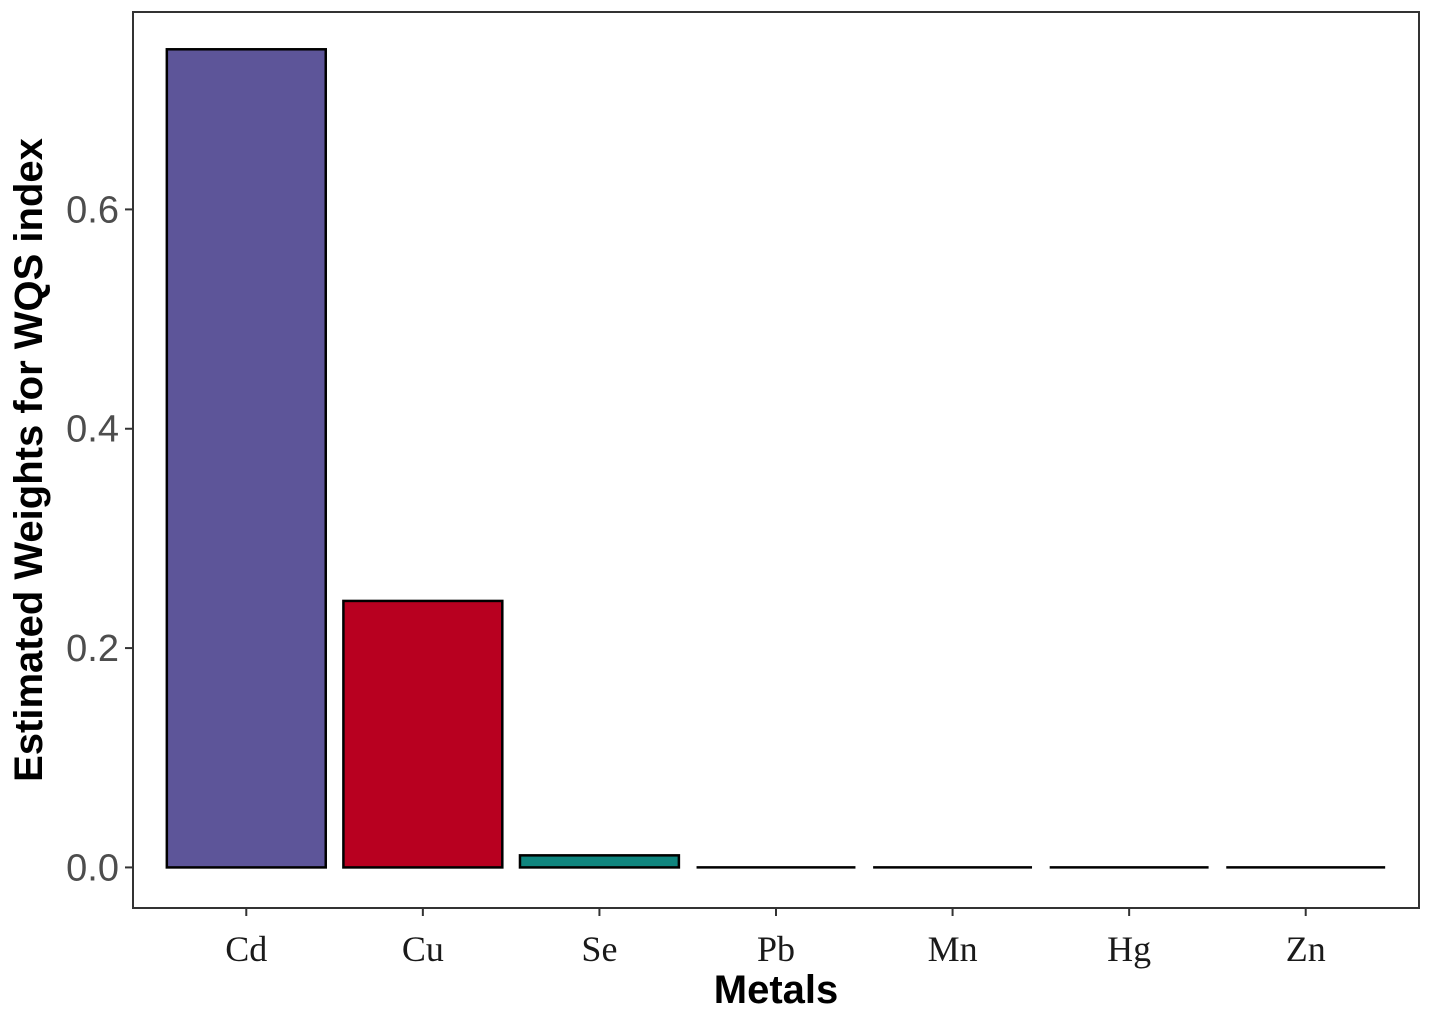 This screenshot has height=1012, width=1429. Describe the element at coordinates (599, 949) in the screenshot. I see `x-tick-label: Se` at that location.